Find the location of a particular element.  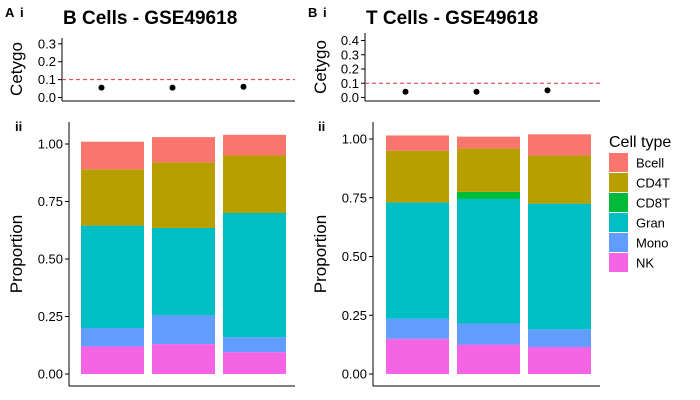

b-ii-y-tick-label: 0.50 is located at coordinates (354, 256).